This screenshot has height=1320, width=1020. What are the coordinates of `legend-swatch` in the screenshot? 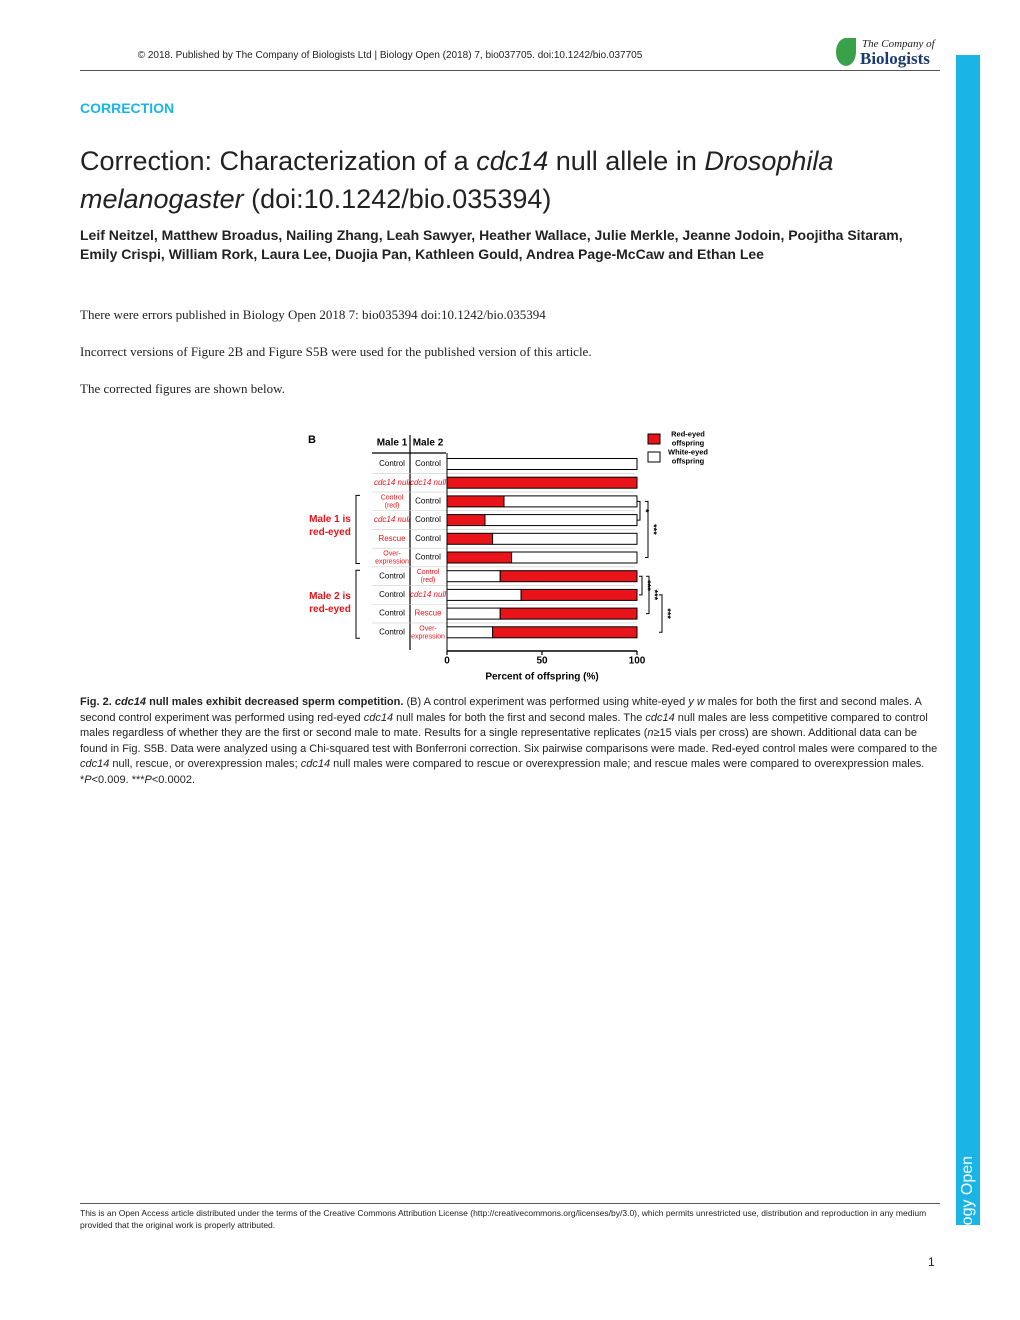 It's located at (654, 457).